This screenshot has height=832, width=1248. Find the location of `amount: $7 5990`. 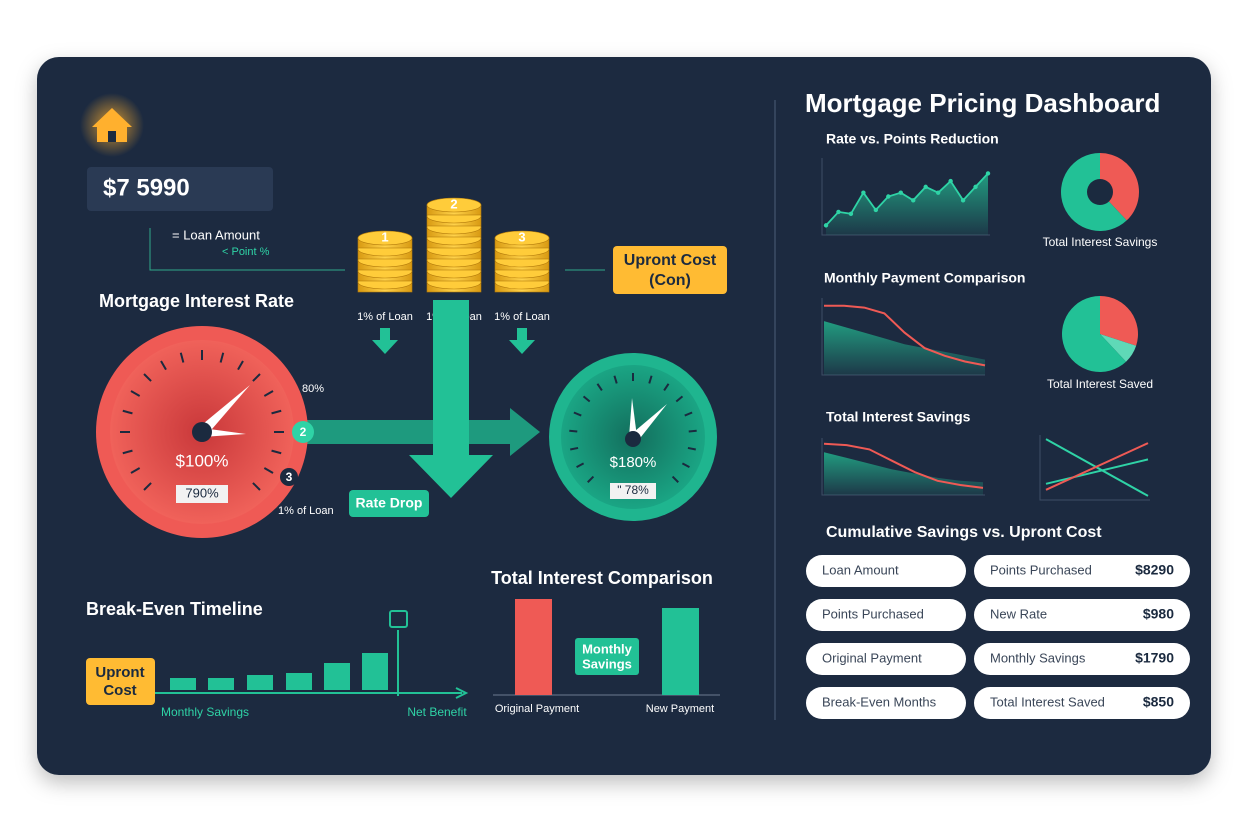

amount: $7 5990 is located at coordinates (146, 187).